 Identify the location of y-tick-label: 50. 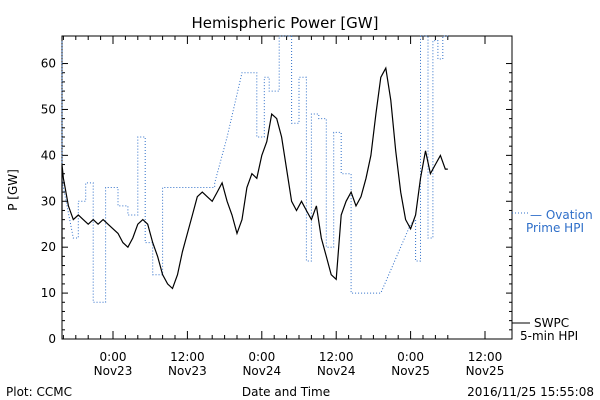
(48, 109).